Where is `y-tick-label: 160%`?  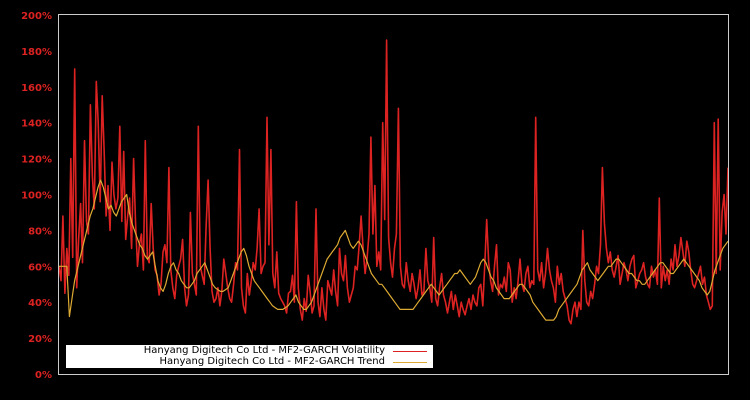 y-tick-label: 160% is located at coordinates (36, 88).